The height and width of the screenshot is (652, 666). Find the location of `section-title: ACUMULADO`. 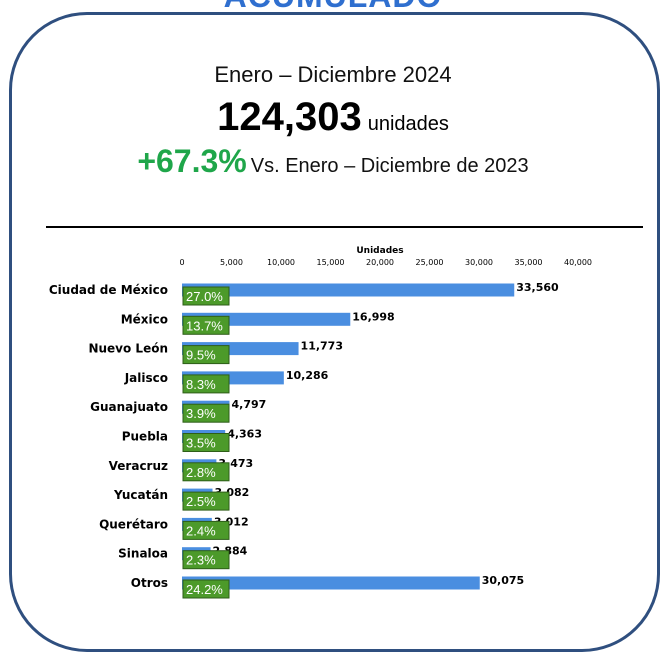

section-title: ACUMULADO is located at coordinates (333, 7).